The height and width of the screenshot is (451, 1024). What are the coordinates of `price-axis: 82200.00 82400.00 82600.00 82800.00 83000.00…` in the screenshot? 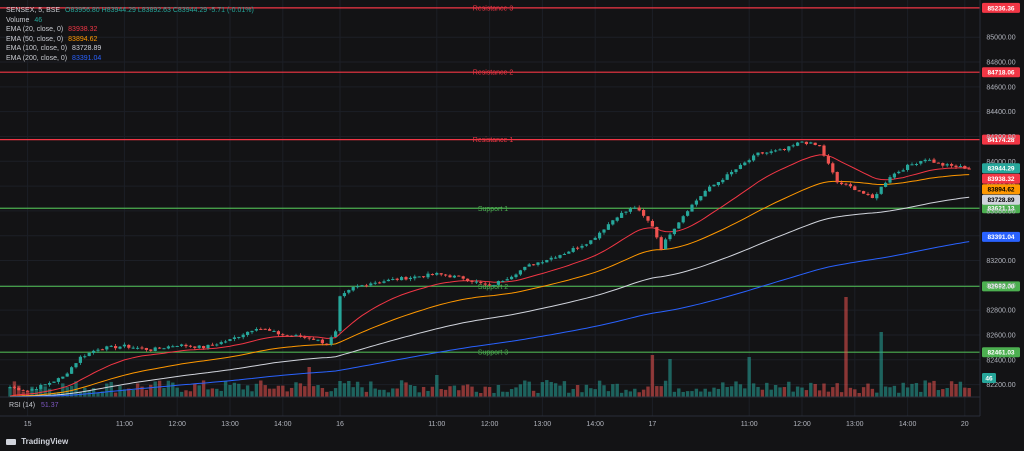 It's located at (1000, 212).